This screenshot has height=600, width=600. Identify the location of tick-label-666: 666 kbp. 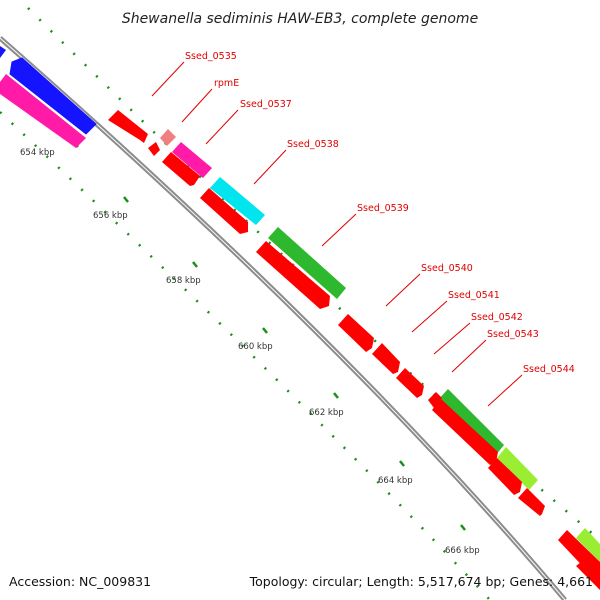
(462, 551).